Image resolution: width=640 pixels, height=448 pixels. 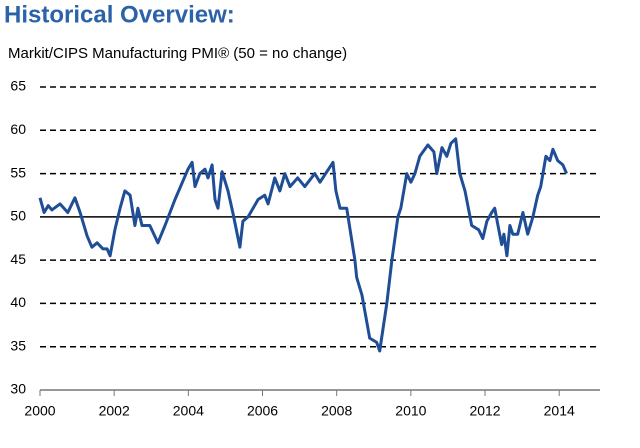 I want to click on y-tick-label: 65, so click(x=18, y=86).